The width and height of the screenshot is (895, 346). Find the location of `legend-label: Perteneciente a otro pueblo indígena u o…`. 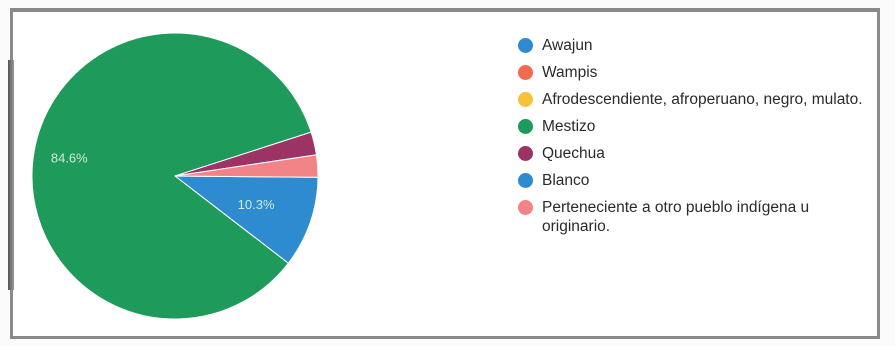

legend-label: Perteneciente a otro pueblo indígena u o… is located at coordinates (676, 217).